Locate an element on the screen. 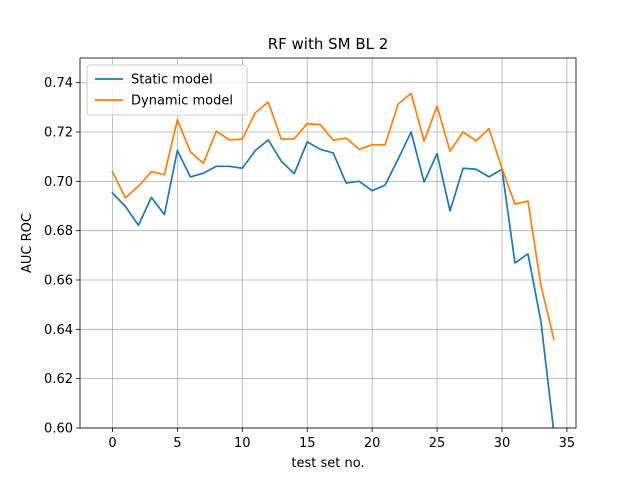 This screenshot has height=480, width=640. y-tick-label: 0.62 is located at coordinates (58, 379).